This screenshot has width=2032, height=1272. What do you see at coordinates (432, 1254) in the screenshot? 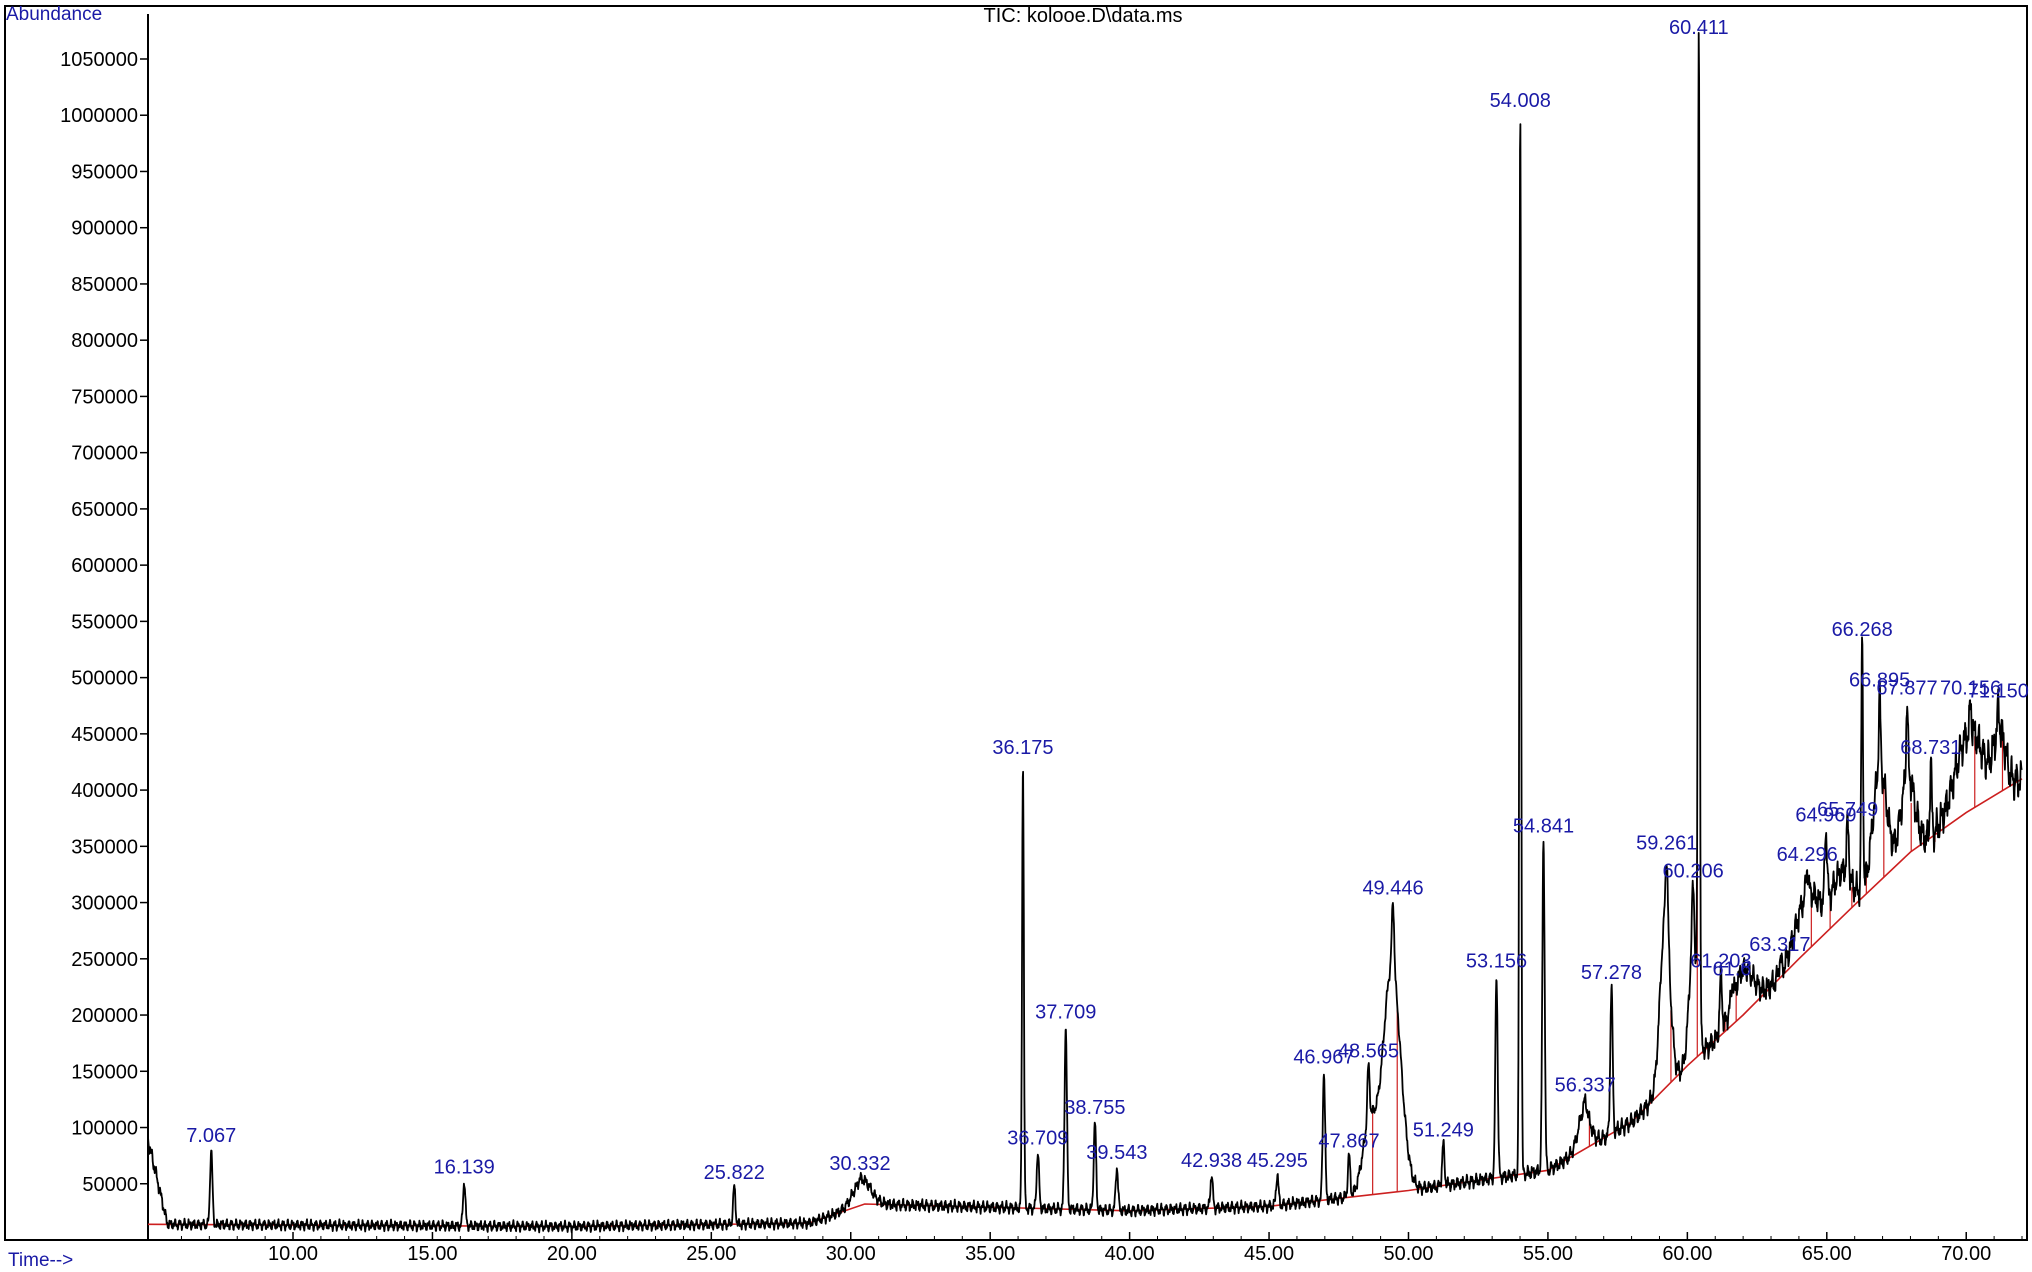
I see `x-tick-label: 15.00` at bounding box center [432, 1254].